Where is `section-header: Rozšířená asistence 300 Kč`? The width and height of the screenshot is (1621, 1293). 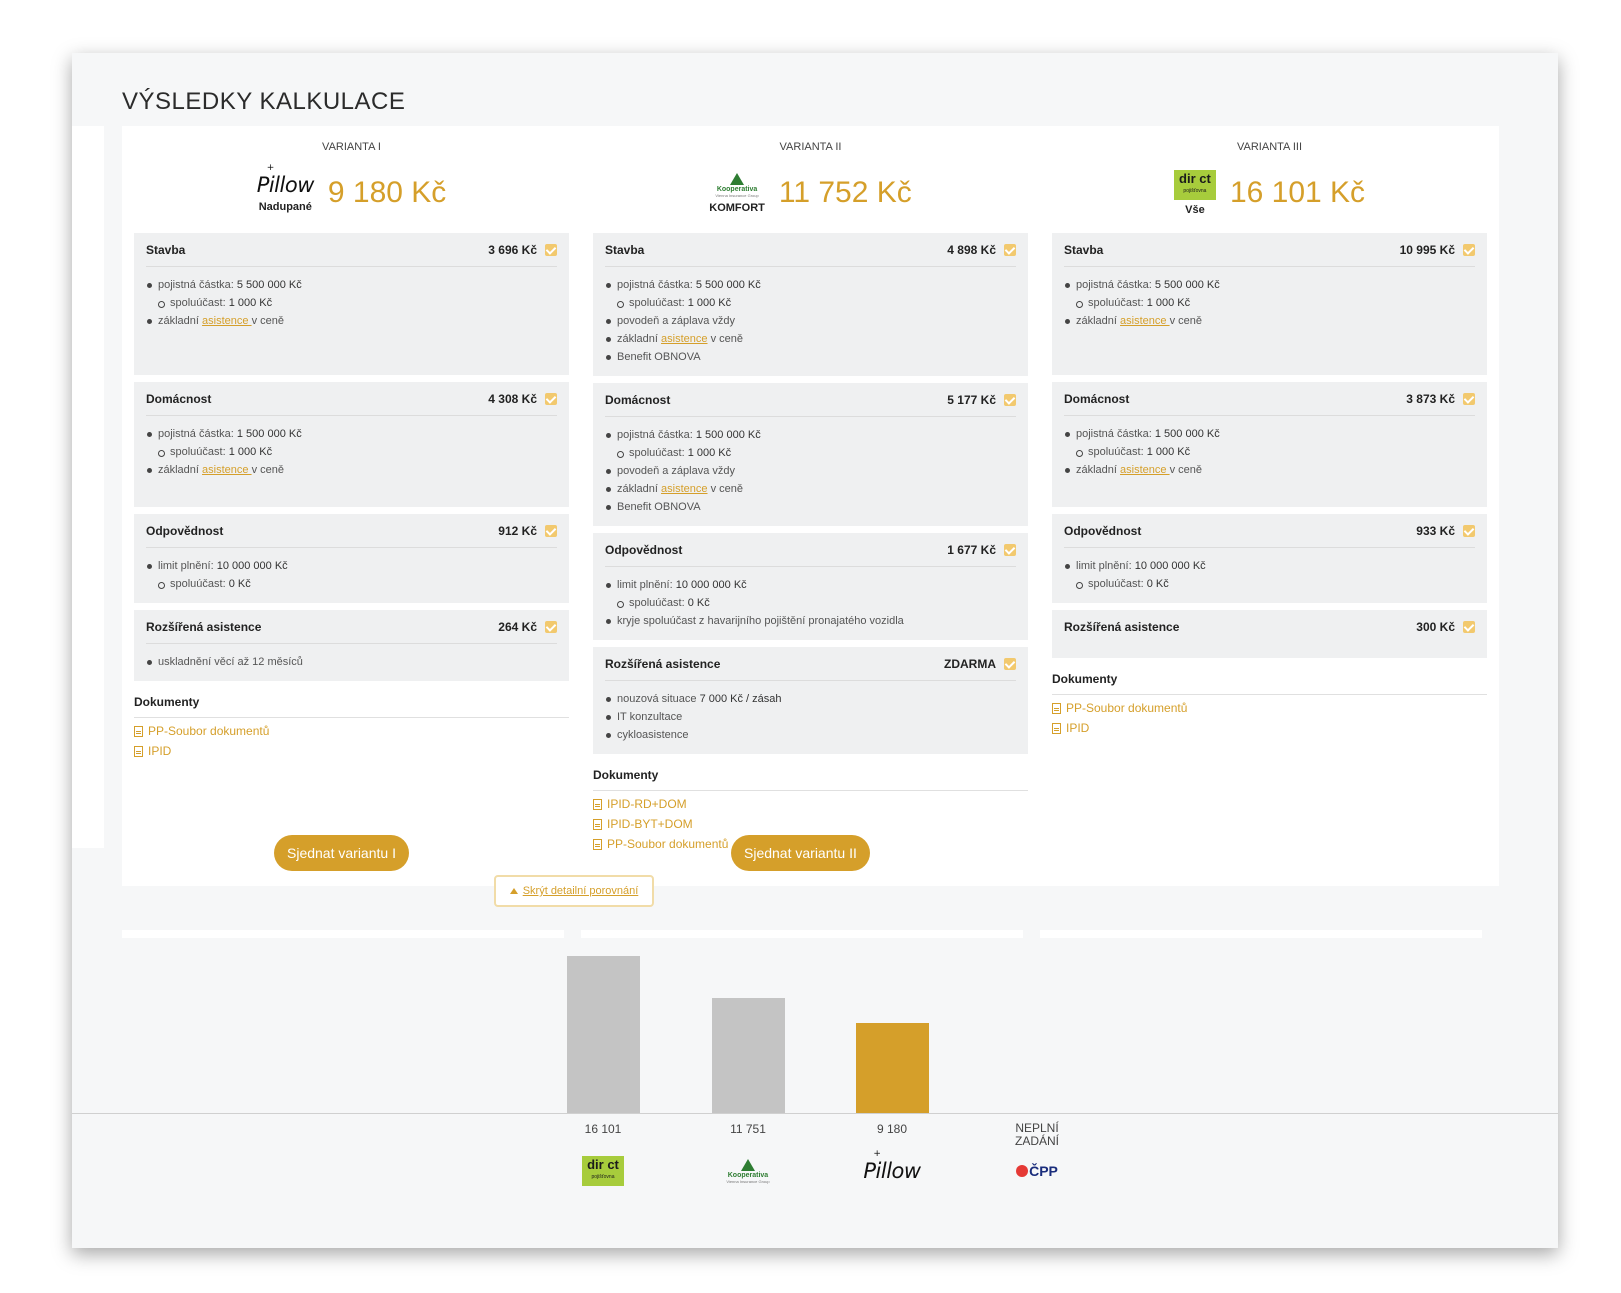 section-header: Rozšířená asistence 300 Kč is located at coordinates (1269, 634).